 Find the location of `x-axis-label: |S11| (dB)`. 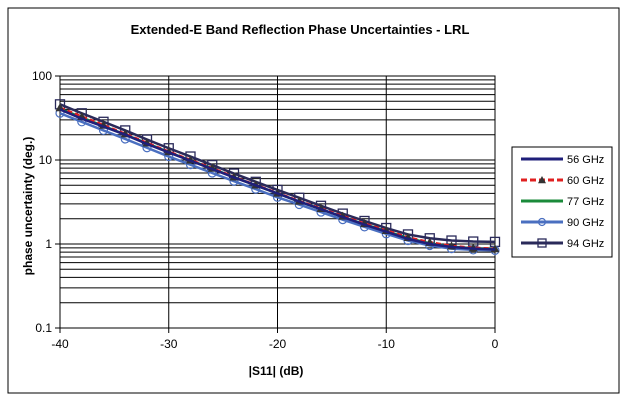

x-axis-label: |S11| (dB) is located at coordinates (276, 371).